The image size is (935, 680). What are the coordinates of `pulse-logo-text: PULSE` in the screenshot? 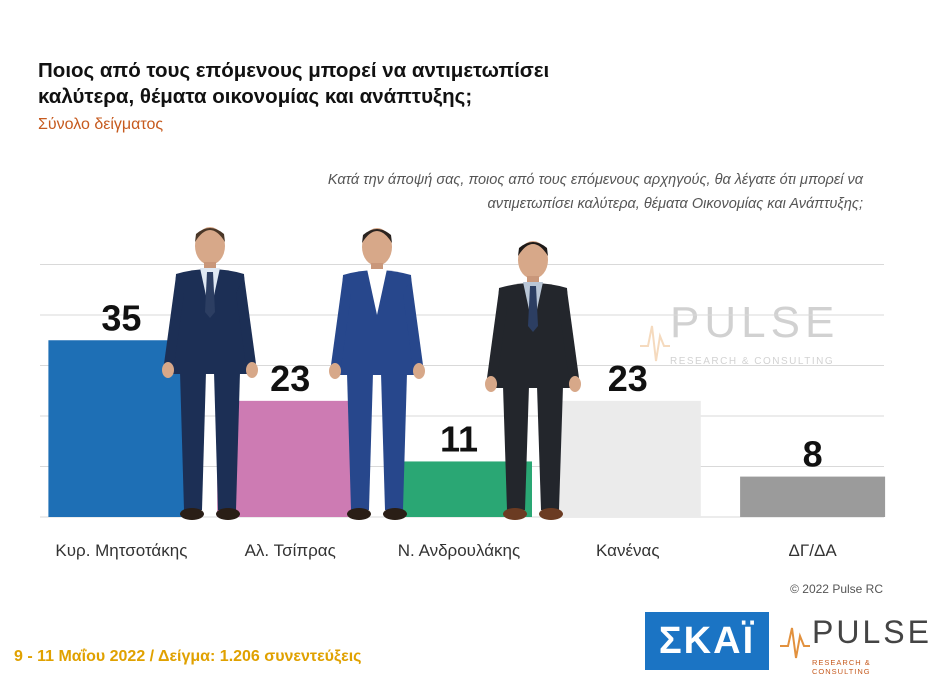 It's located at (872, 632).